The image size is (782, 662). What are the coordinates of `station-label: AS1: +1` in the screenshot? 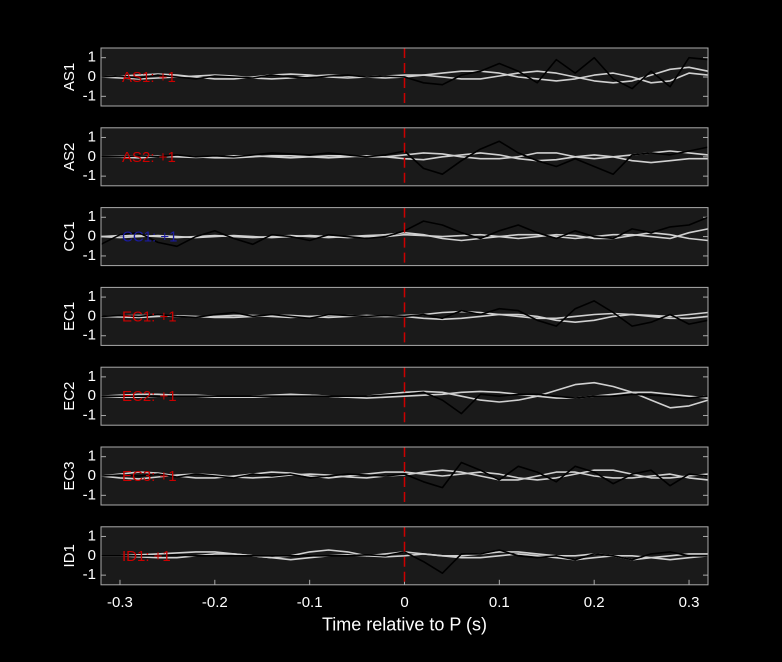 It's located at (149, 77).